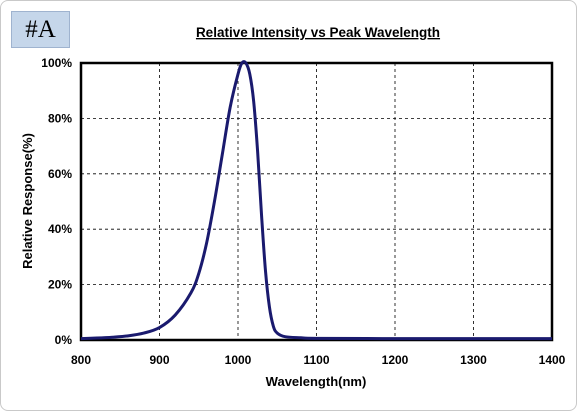 The image size is (577, 411). I want to click on y-tick-label: 0%, so click(64, 340).